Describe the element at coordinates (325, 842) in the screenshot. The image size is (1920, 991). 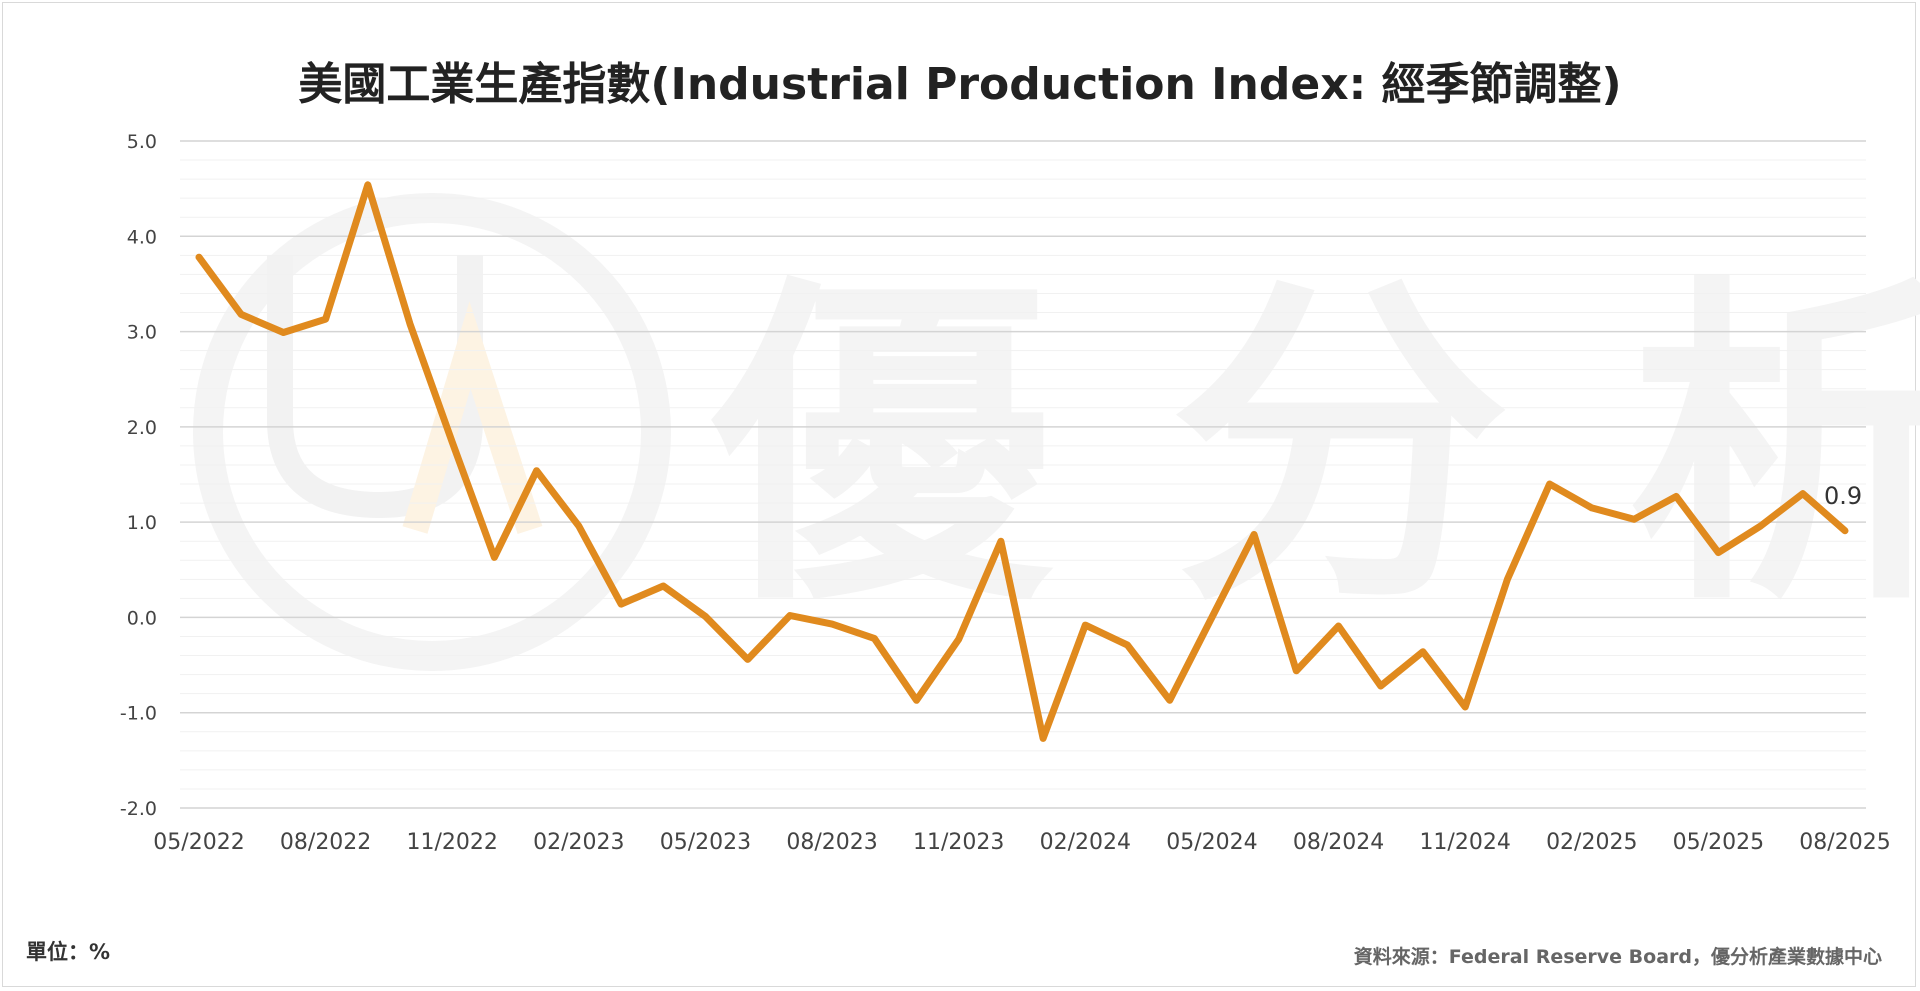
I see `x-tick-label: 08/2022` at that location.